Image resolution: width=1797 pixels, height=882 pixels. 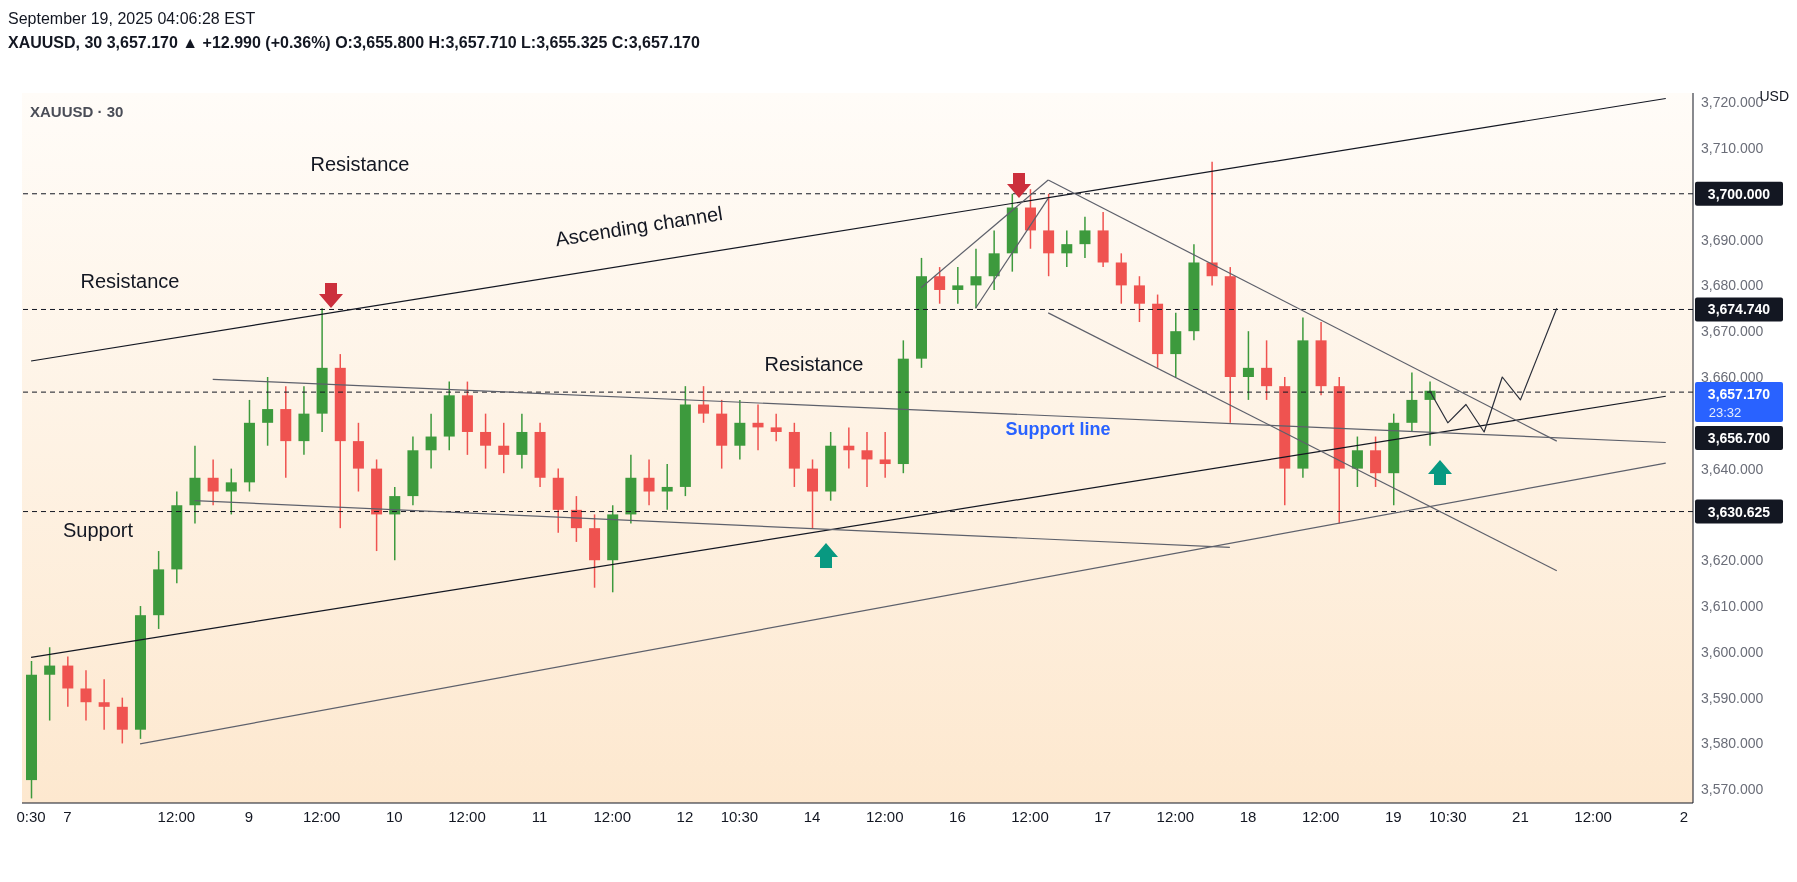 I want to click on ref-line-label: 3,656.700, so click(x=1739, y=438).